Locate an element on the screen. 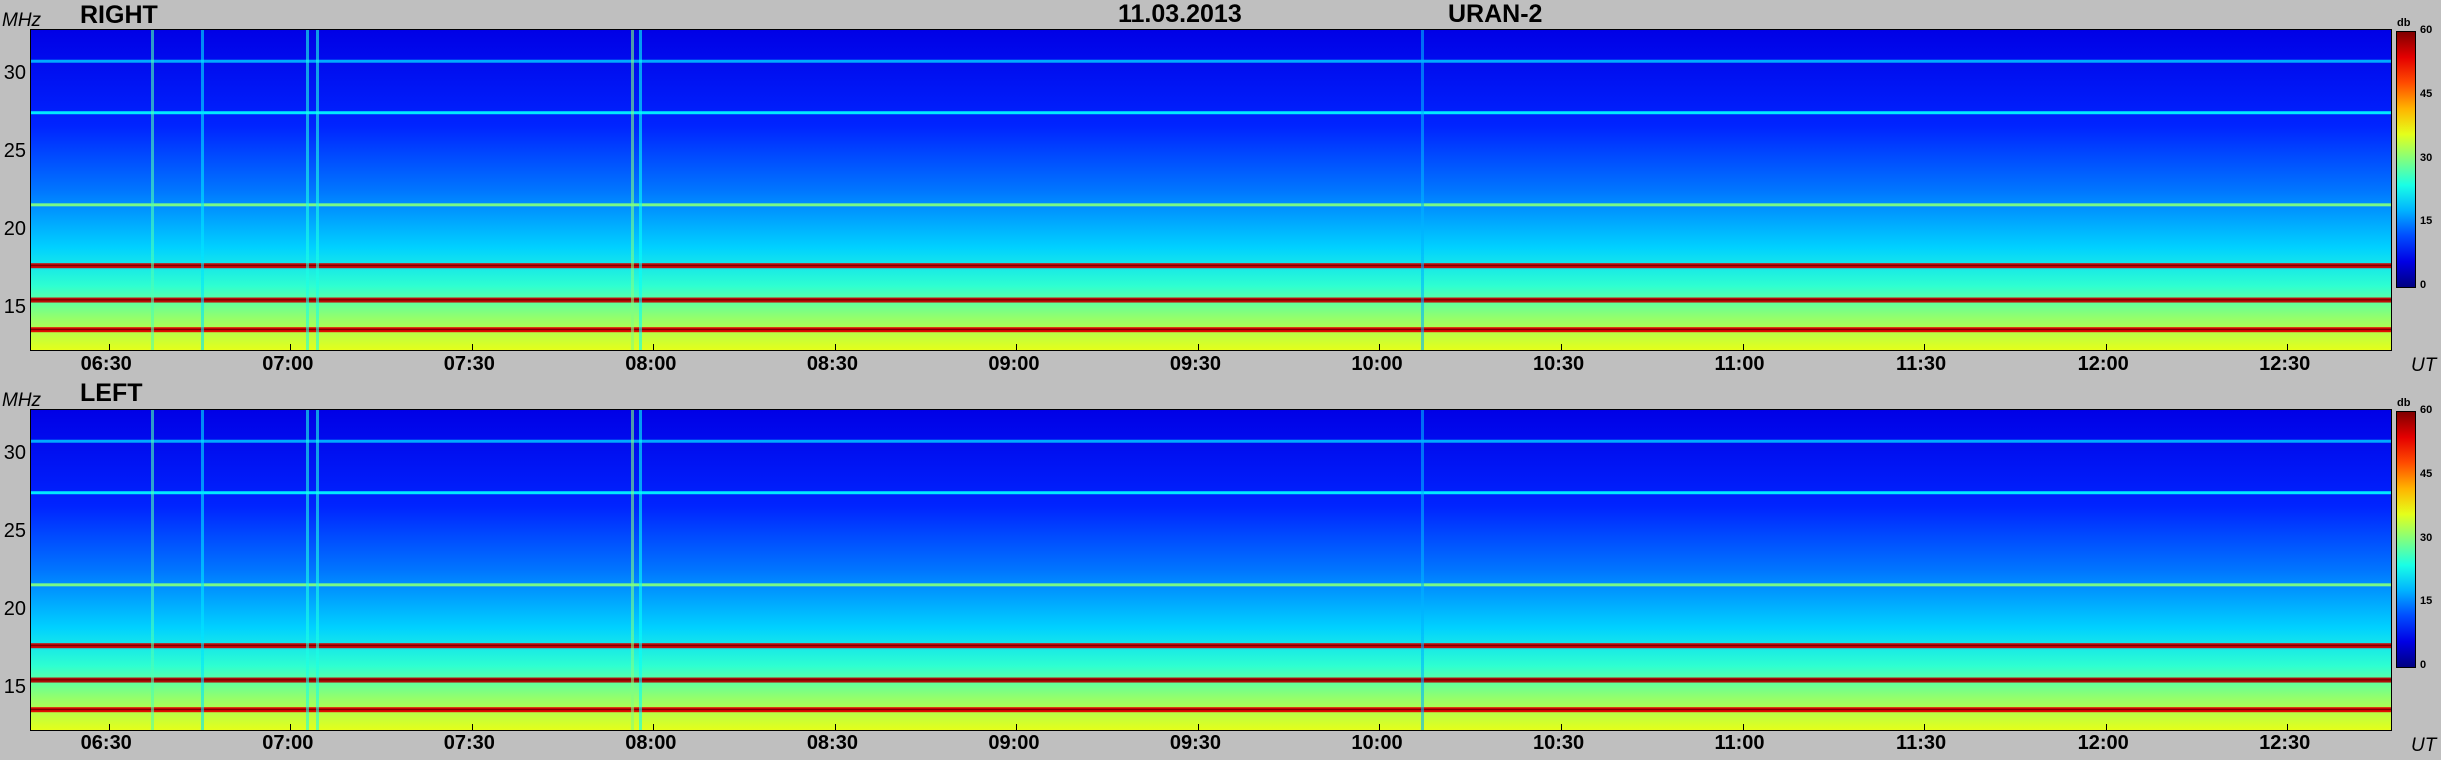 This screenshot has height=760, width=2441. date-label: 11.03.2013 is located at coordinates (1180, 14).